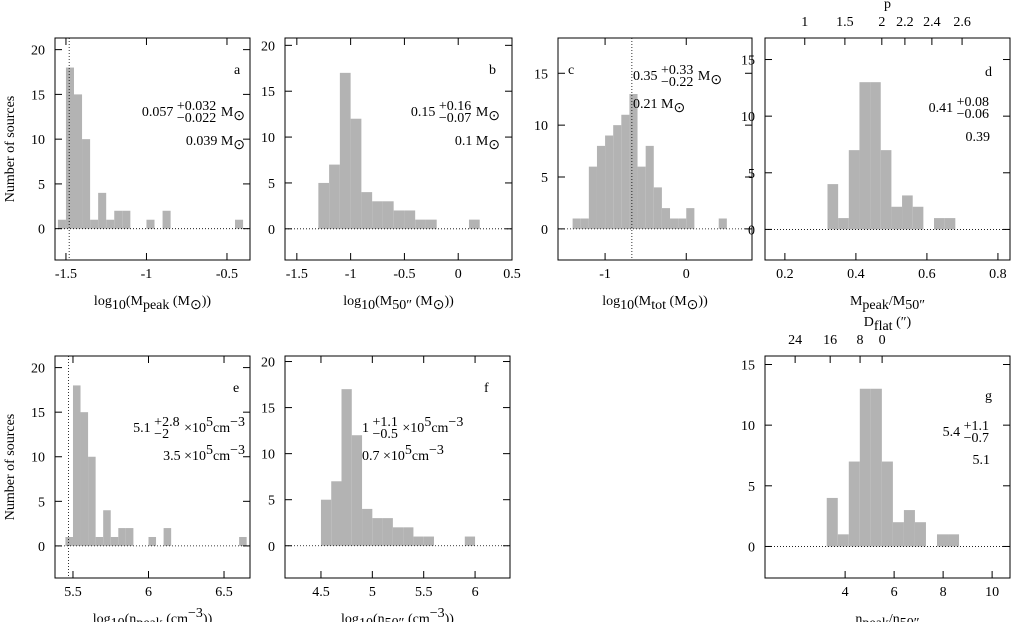 The image size is (1016, 622). Describe the element at coordinates (166, 422) in the screenshot. I see `annotation-plus: +2.8` at that location.